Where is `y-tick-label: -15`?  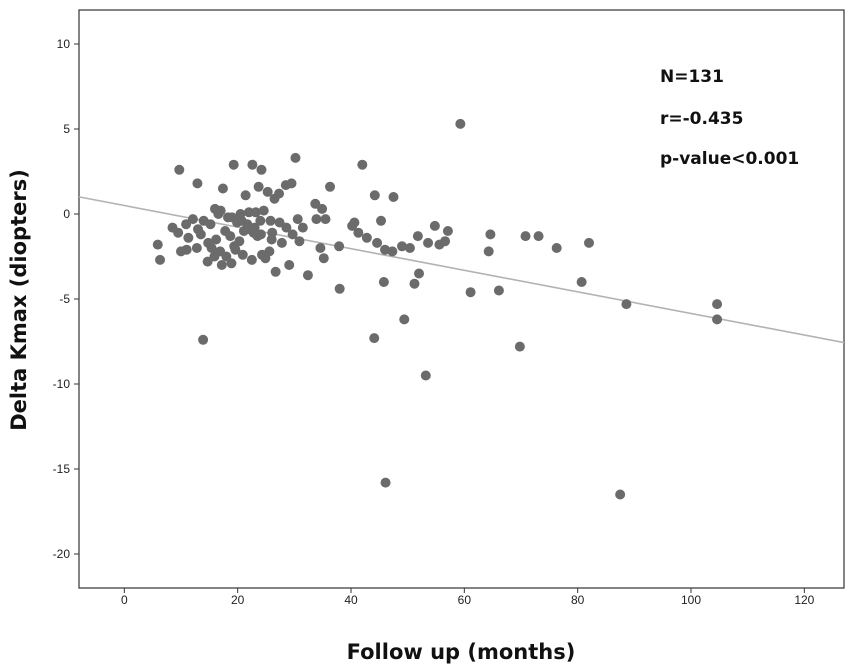
y-tick-label: -15 is located at coordinates (62, 469).